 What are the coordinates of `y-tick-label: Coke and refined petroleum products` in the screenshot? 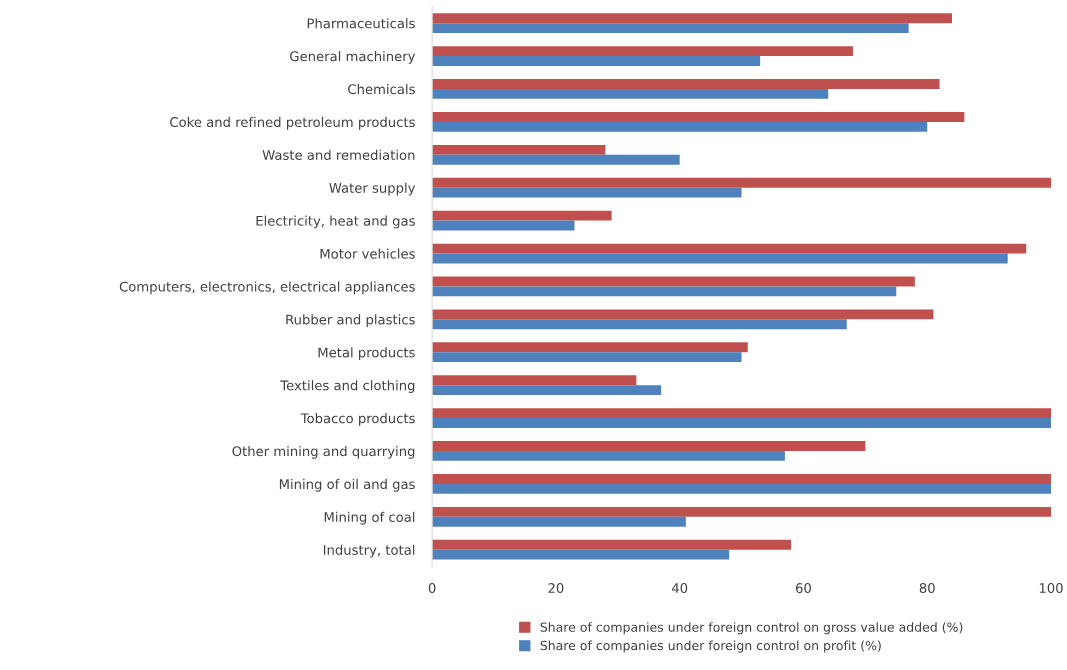 It's located at (292, 123).